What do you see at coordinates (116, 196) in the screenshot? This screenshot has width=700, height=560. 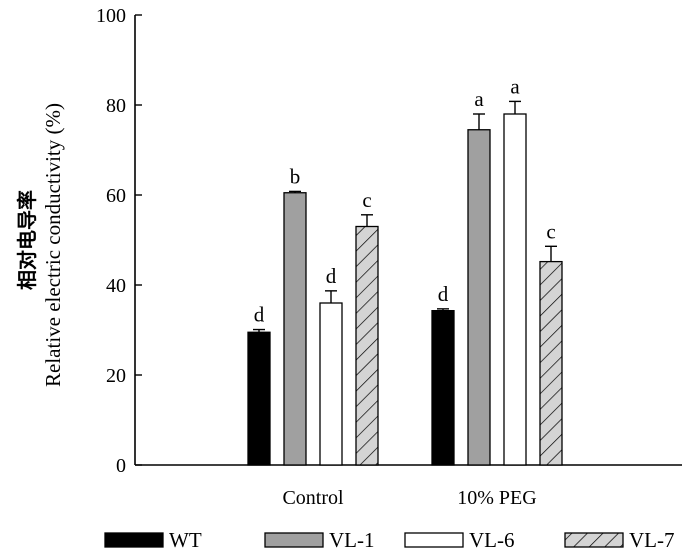 I see `y-tick-label: 60` at bounding box center [116, 196].